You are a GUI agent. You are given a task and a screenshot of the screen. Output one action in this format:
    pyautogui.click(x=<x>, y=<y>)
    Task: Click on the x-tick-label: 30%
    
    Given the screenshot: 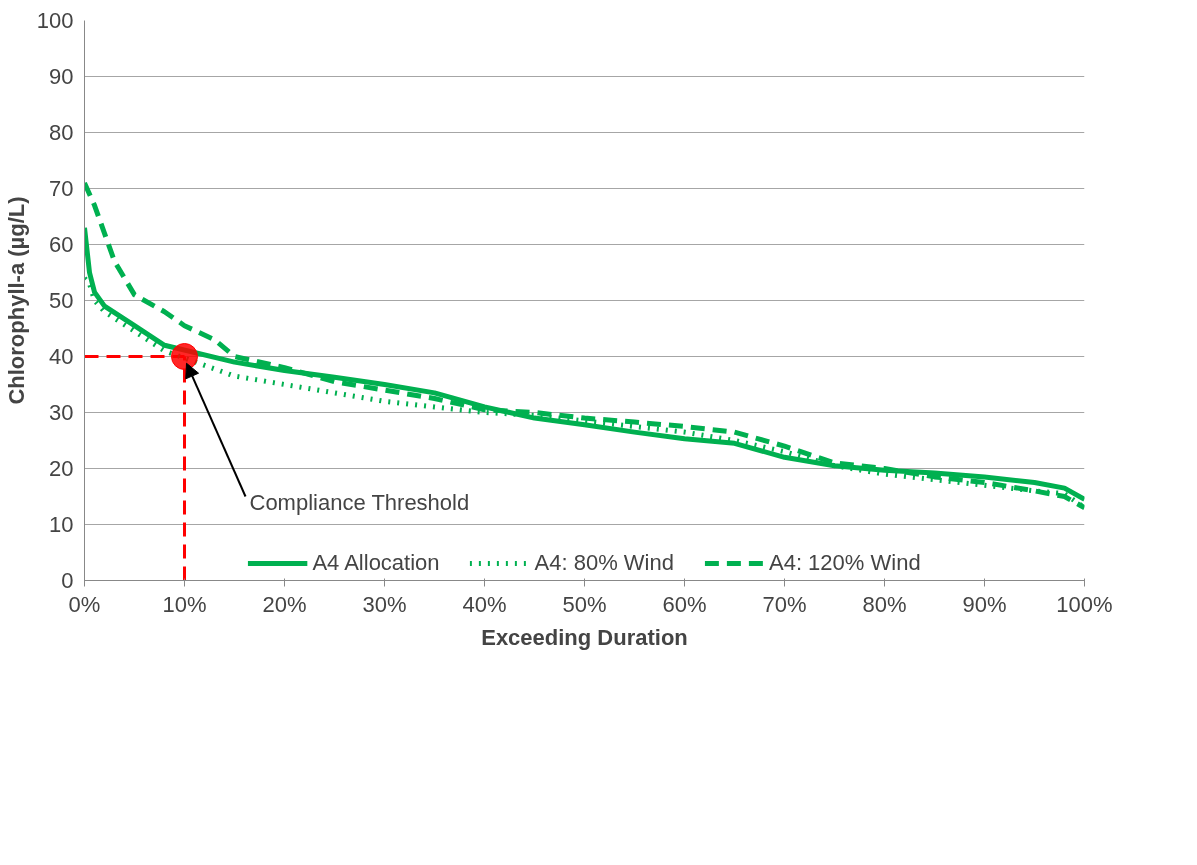 What is the action you would take?
    pyautogui.click(x=384, y=604)
    